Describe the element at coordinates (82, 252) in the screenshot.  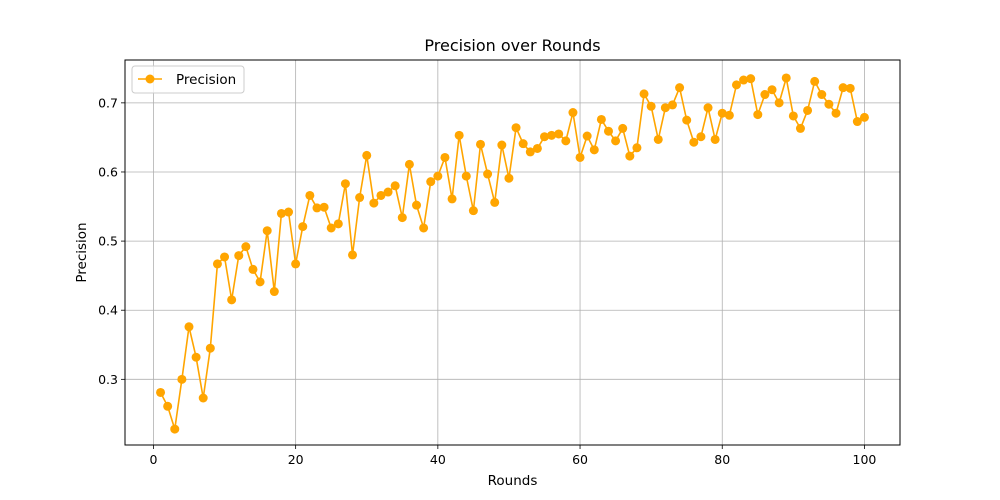
I see `y-axis-title: Precision` at that location.